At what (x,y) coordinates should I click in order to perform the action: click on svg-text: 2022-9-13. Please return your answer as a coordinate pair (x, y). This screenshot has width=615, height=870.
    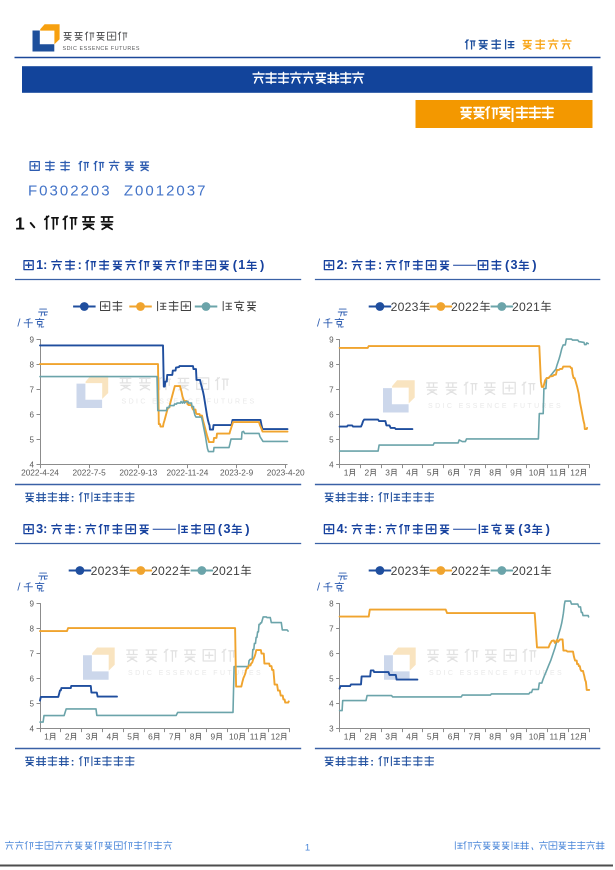
    Looking at the image, I should click on (138, 473).